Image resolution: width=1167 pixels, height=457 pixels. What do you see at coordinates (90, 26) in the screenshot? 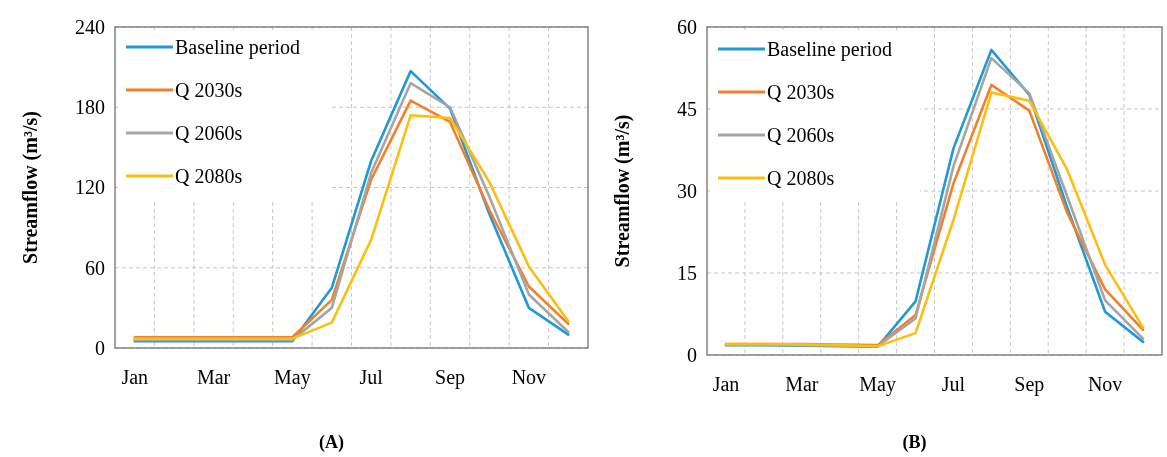
I see `y-tick-label: 240` at bounding box center [90, 26].